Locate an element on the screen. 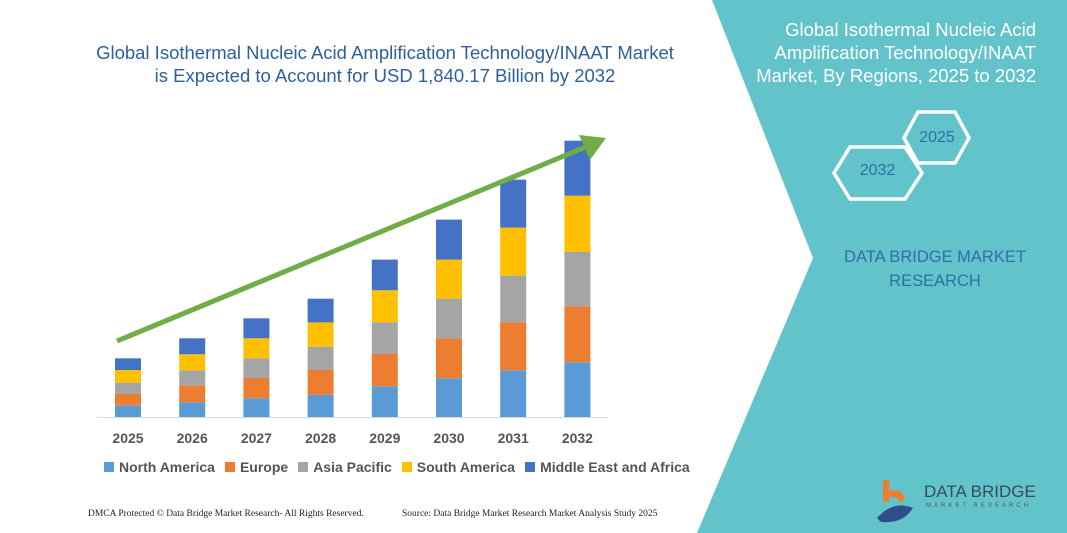  x-tick-label: 2025 is located at coordinates (127, 438).